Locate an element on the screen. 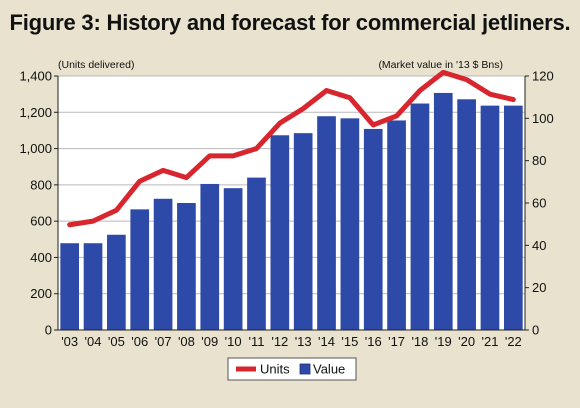 The image size is (580, 408). x-tick-label: '11 is located at coordinates (256, 341).